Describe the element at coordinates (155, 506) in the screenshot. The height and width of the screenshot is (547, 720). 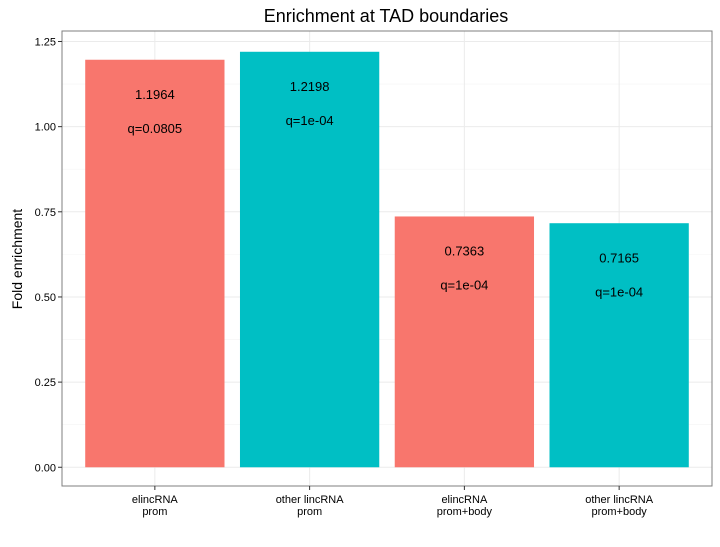
I see `x-tick-label: elincRNA prom` at that location.